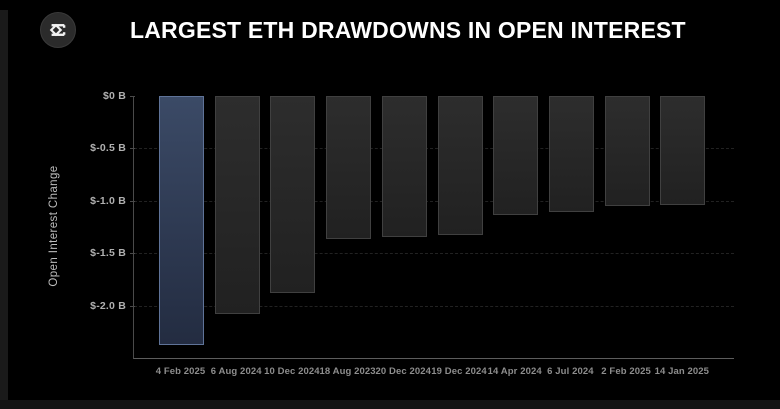  I want to click on x-axis-label: 10 Dec 2024, so click(292, 371).